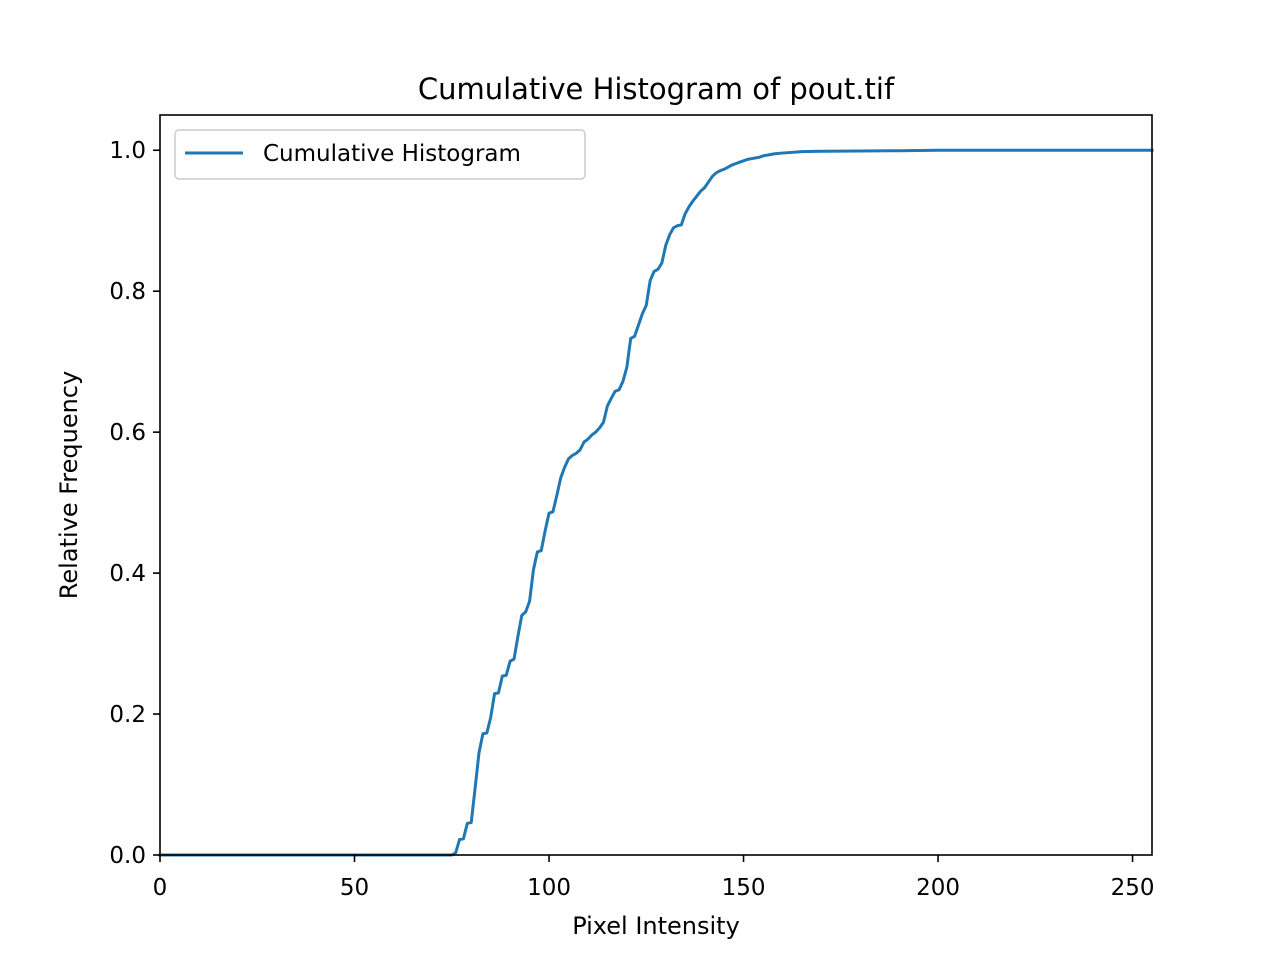 The height and width of the screenshot is (965, 1280). What do you see at coordinates (127, 574) in the screenshot?
I see `y-tick-label: 0.4` at bounding box center [127, 574].